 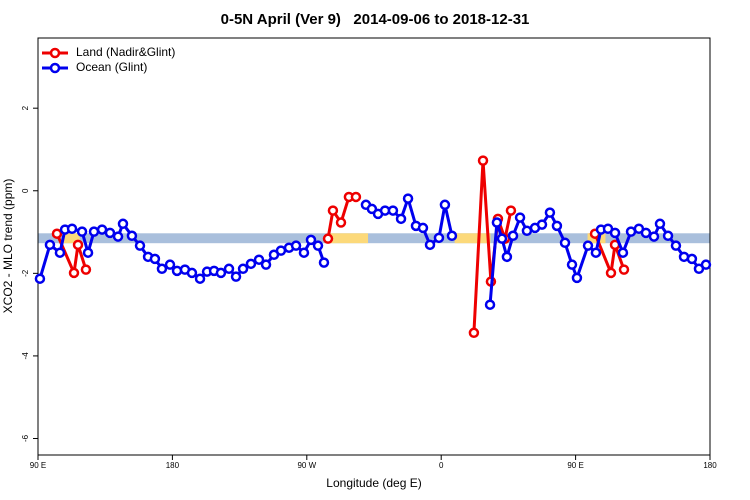 I want to click on band, so click(x=374, y=238).